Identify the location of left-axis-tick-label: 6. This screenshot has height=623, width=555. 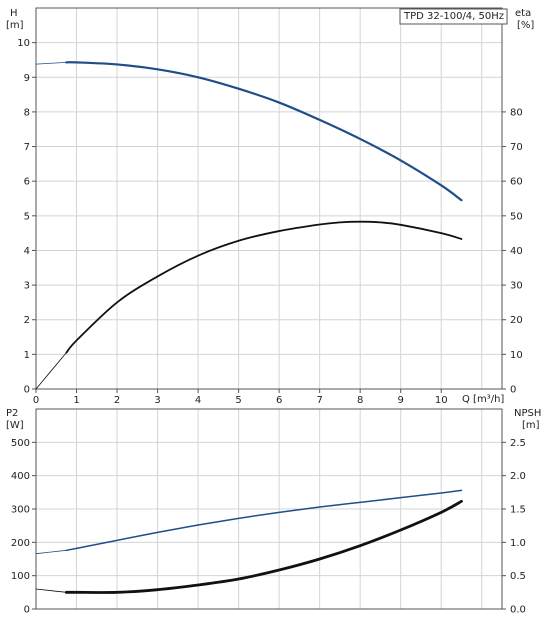
(27, 182).